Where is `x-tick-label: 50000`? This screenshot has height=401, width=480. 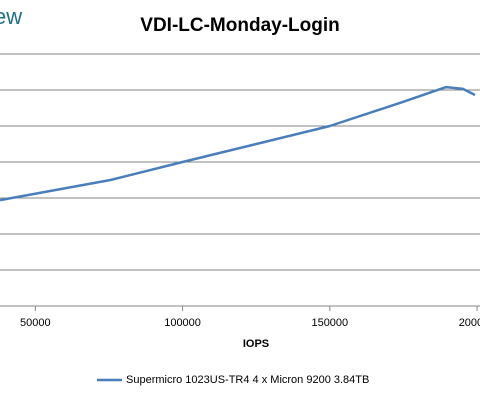
x-tick-label: 50000 is located at coordinates (35, 323).